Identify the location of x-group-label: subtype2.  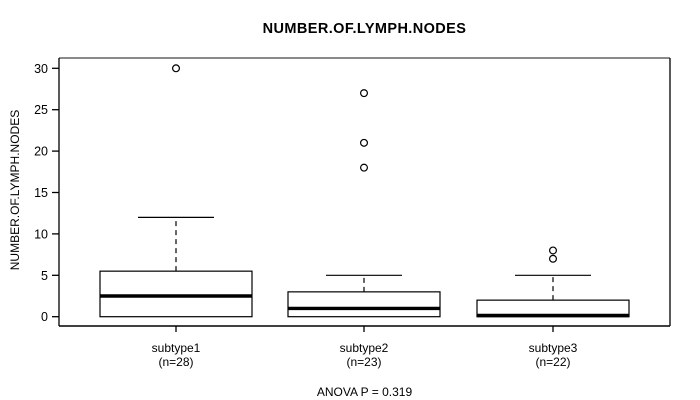
(364, 348).